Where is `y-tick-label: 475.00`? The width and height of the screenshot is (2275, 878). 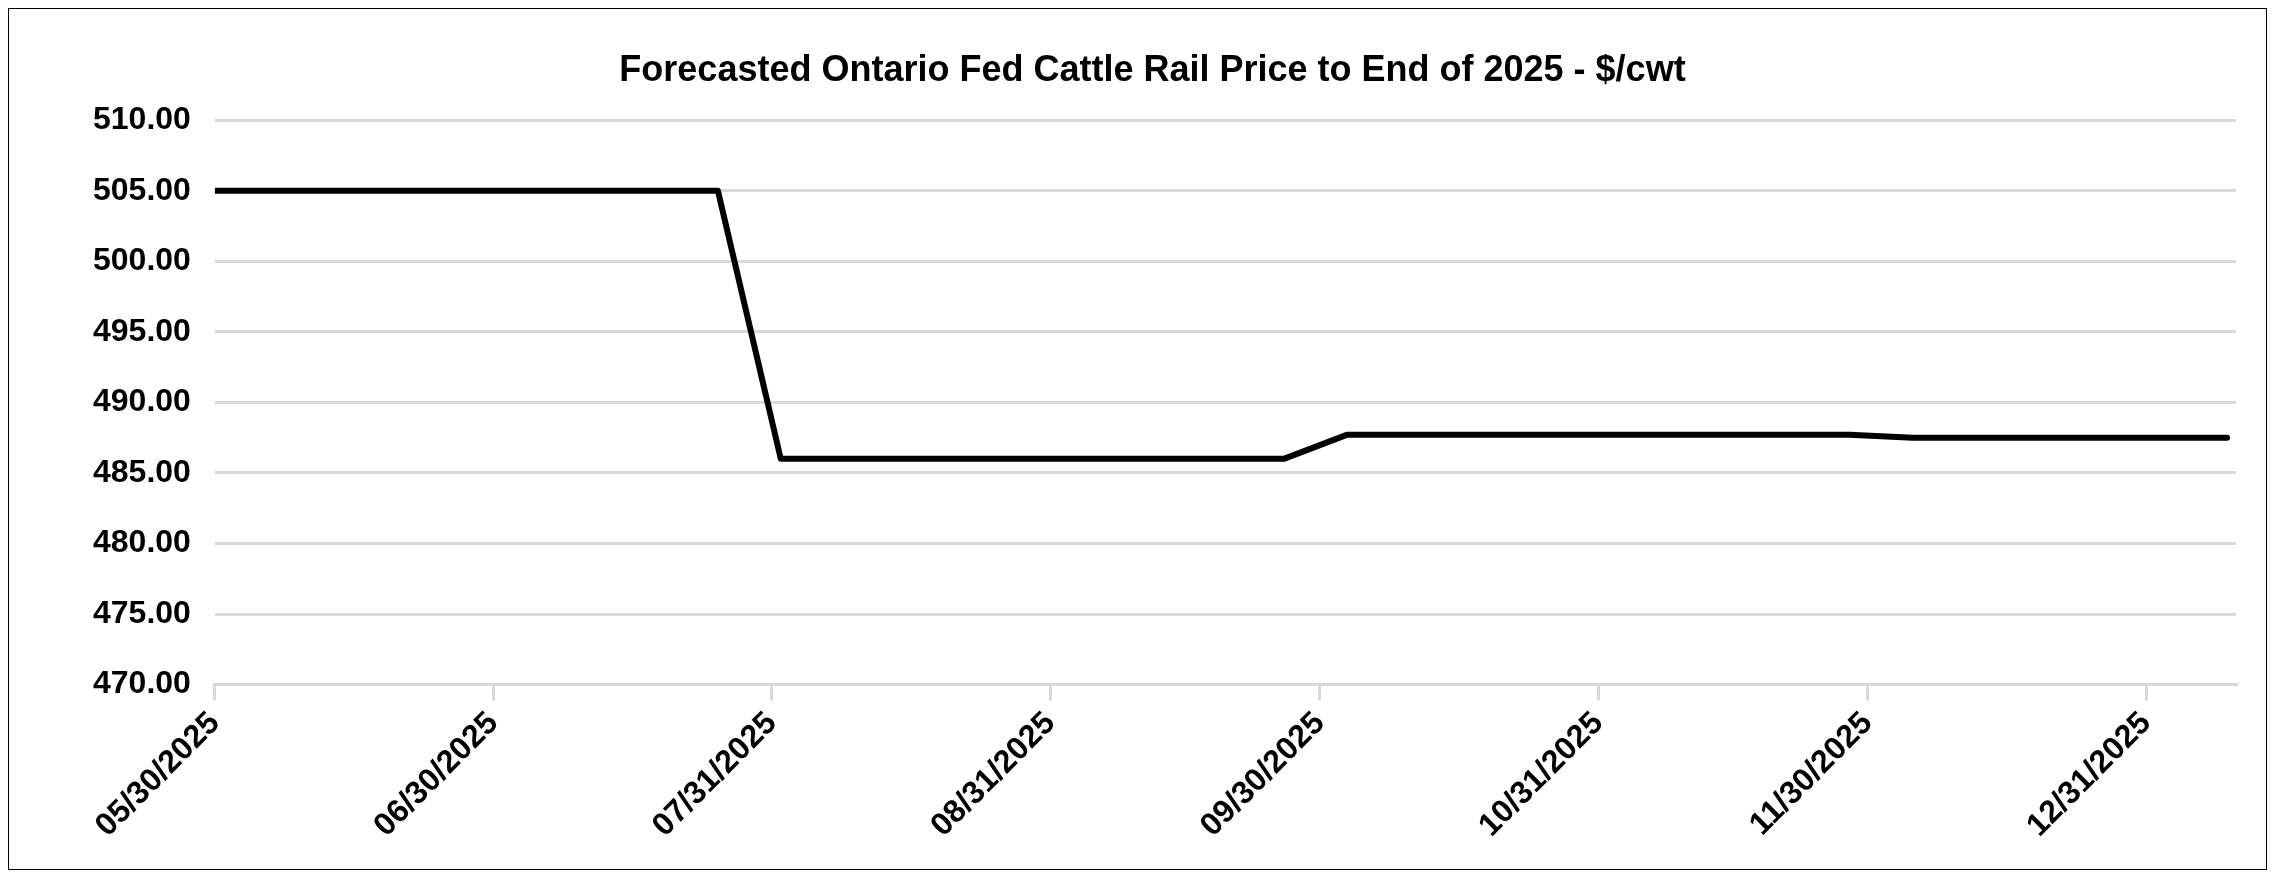
y-tick-label: 475.00 is located at coordinates (142, 611).